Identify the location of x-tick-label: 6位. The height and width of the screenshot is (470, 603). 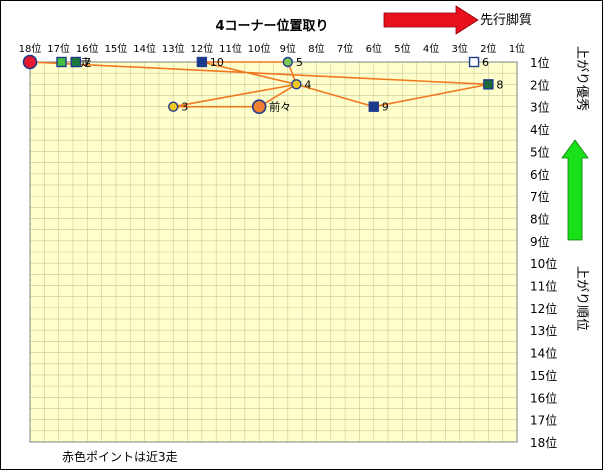
(374, 48).